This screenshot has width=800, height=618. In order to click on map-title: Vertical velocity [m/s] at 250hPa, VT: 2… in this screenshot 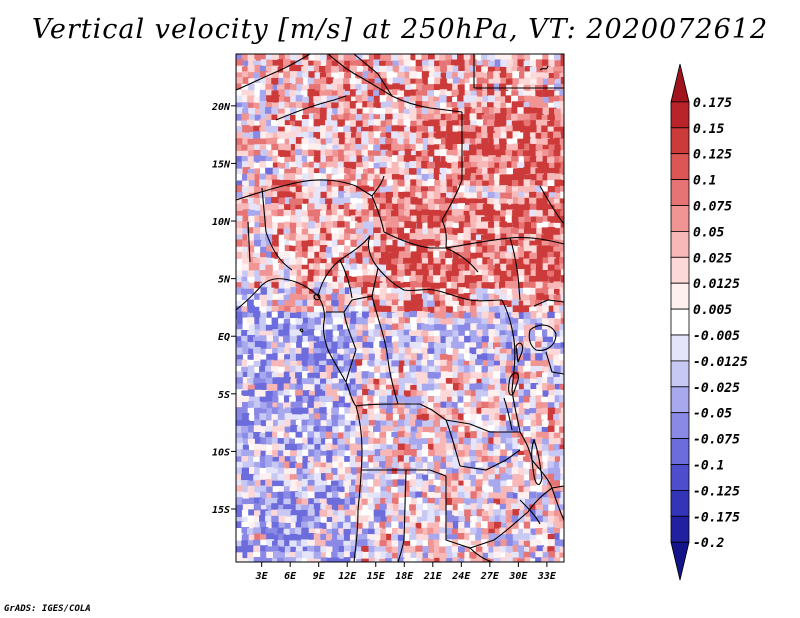, I will do `click(400, 29)`.